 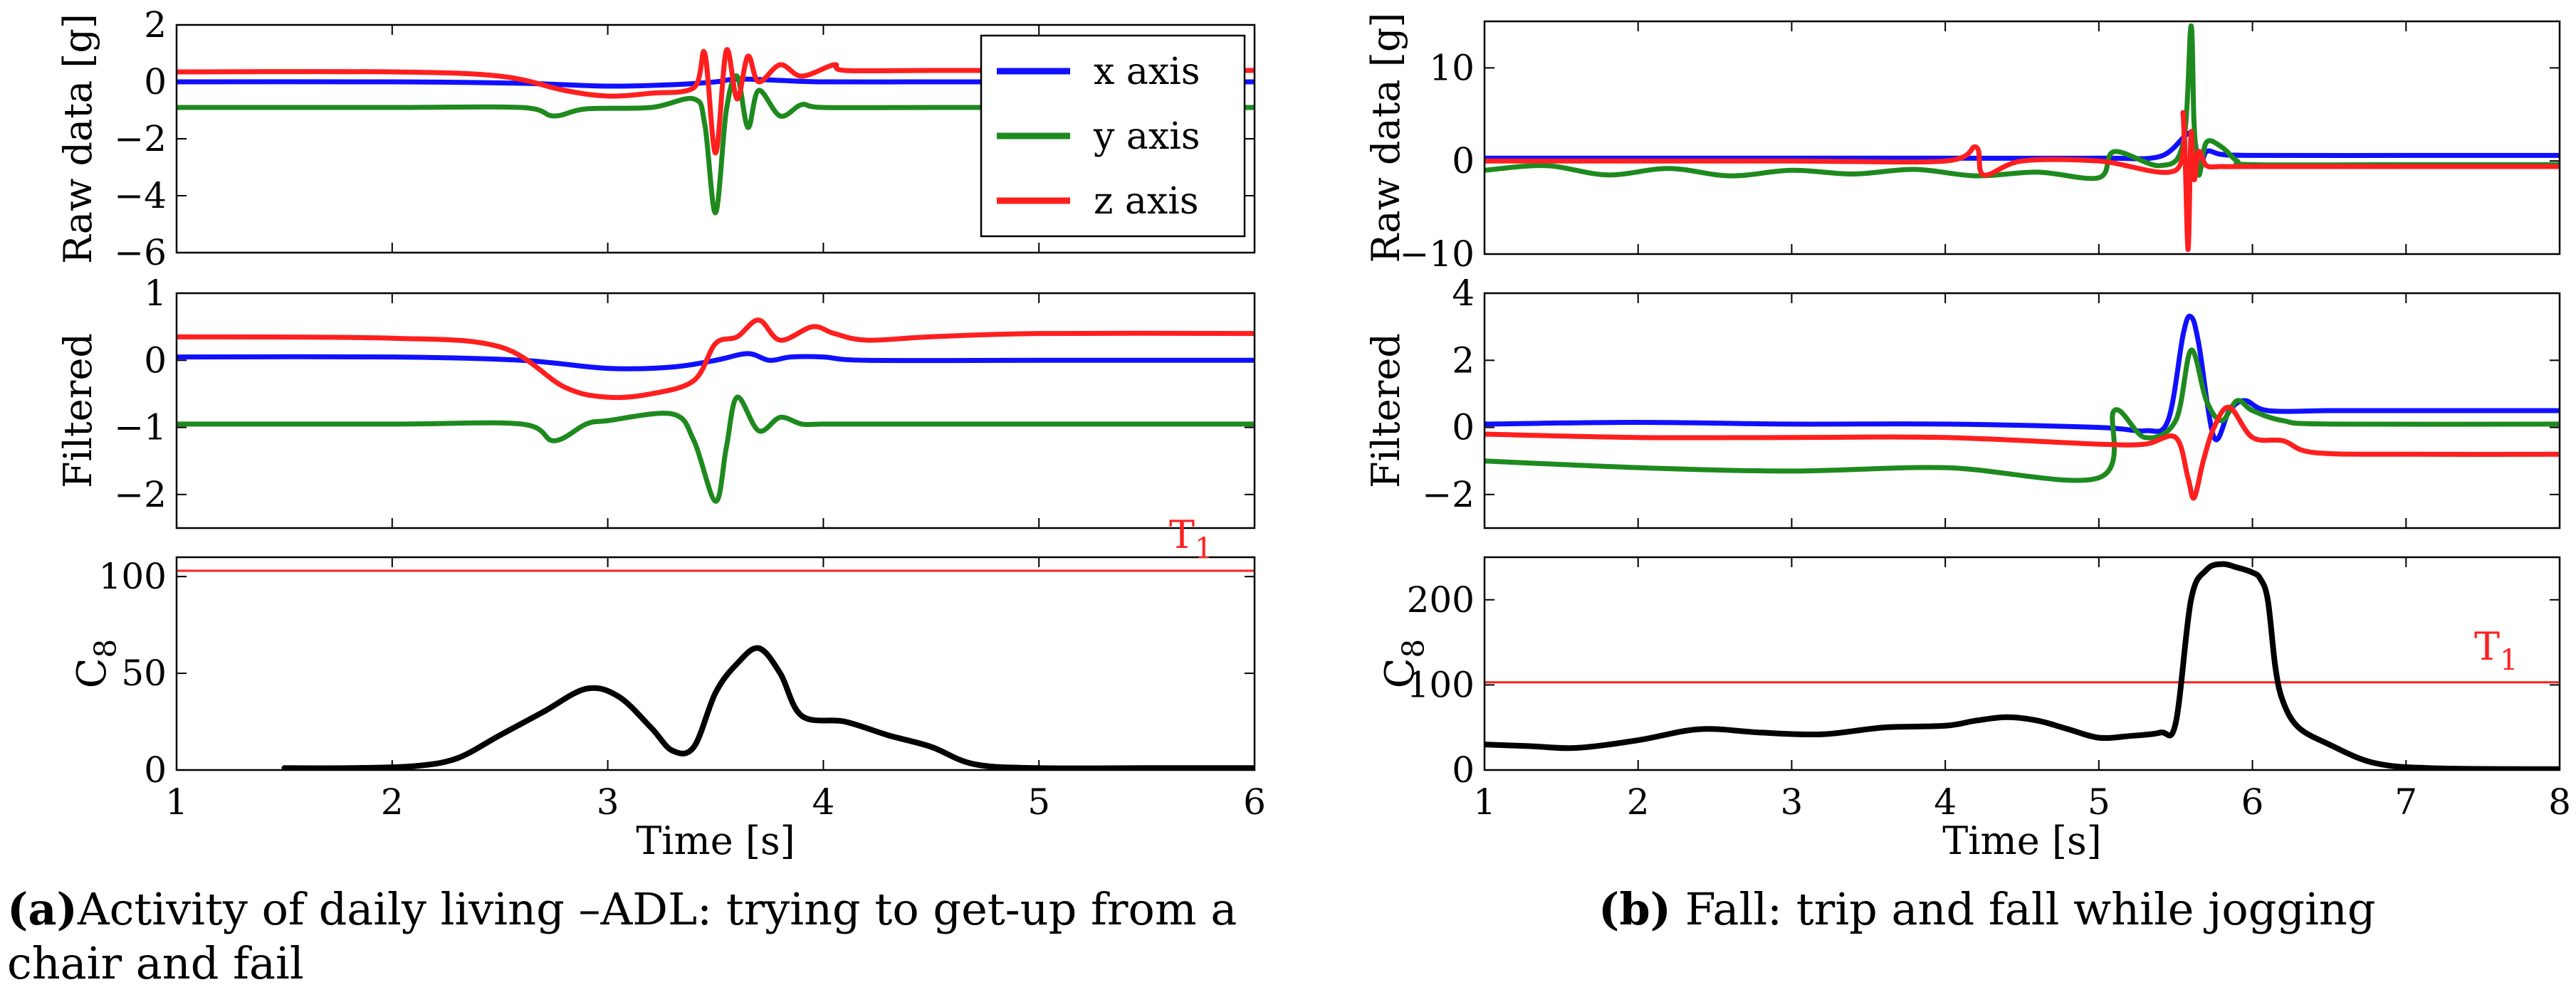 What do you see at coordinates (1448, 494) in the screenshot?
I see `y-tick-label-b-filt: −2` at bounding box center [1448, 494].